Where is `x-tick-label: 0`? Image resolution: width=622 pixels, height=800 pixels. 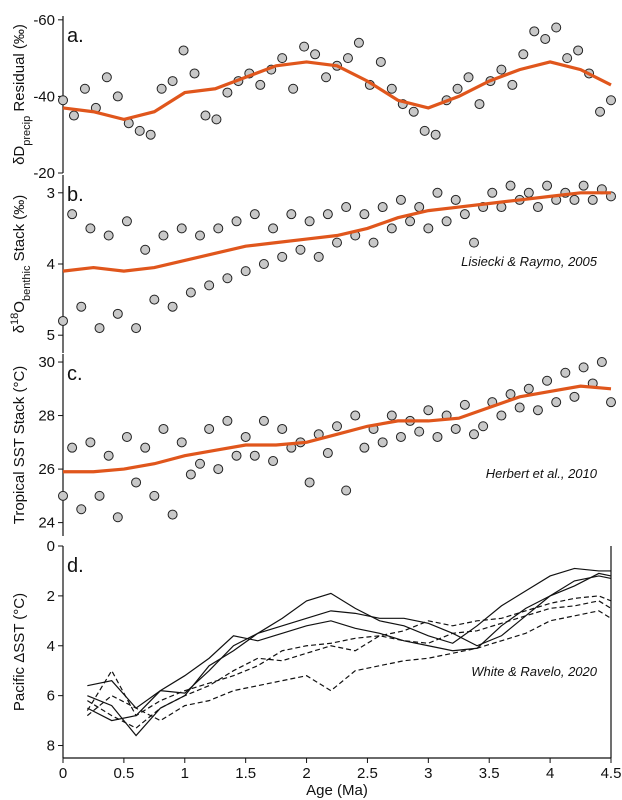 x-tick-label: 0 is located at coordinates (63, 773).